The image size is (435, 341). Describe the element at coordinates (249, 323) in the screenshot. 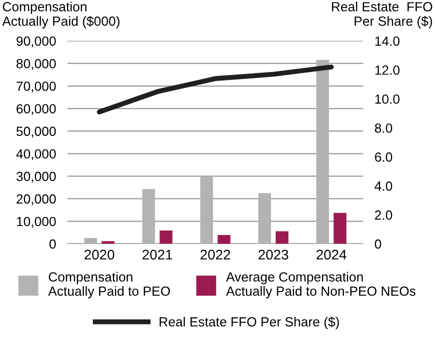

I see `legend-label: Real Estate FFO Per Share ($)` at that location.